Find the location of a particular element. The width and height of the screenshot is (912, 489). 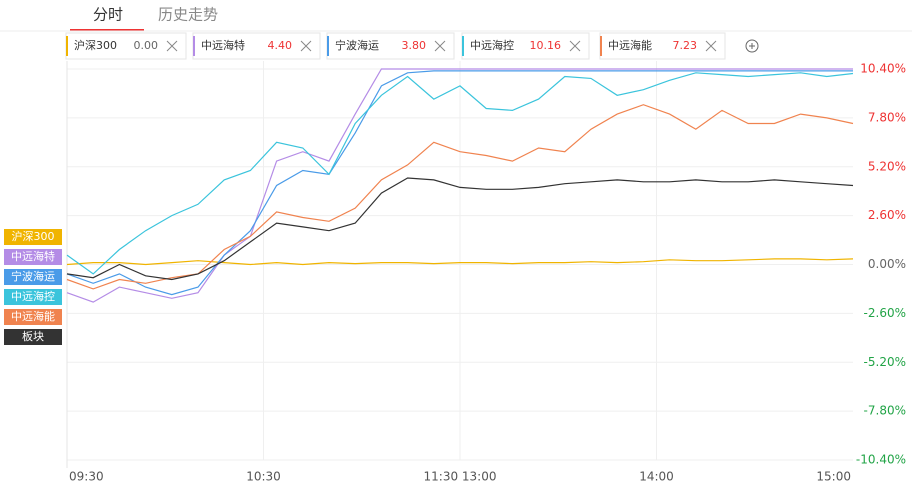

y-tick-label: -10.40% is located at coordinates (881, 460).